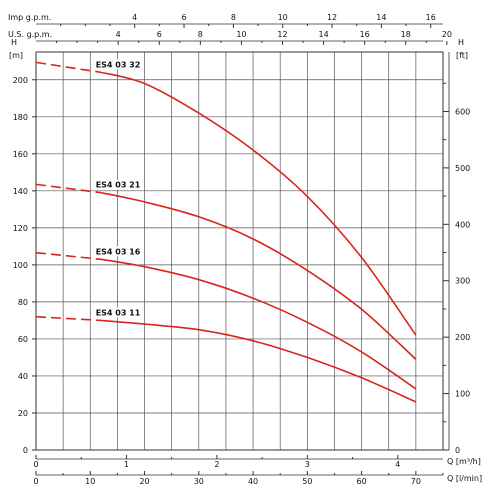  What do you see at coordinates (134, 17) in the screenshot?
I see `imp-tick-label: 4` at bounding box center [134, 17].